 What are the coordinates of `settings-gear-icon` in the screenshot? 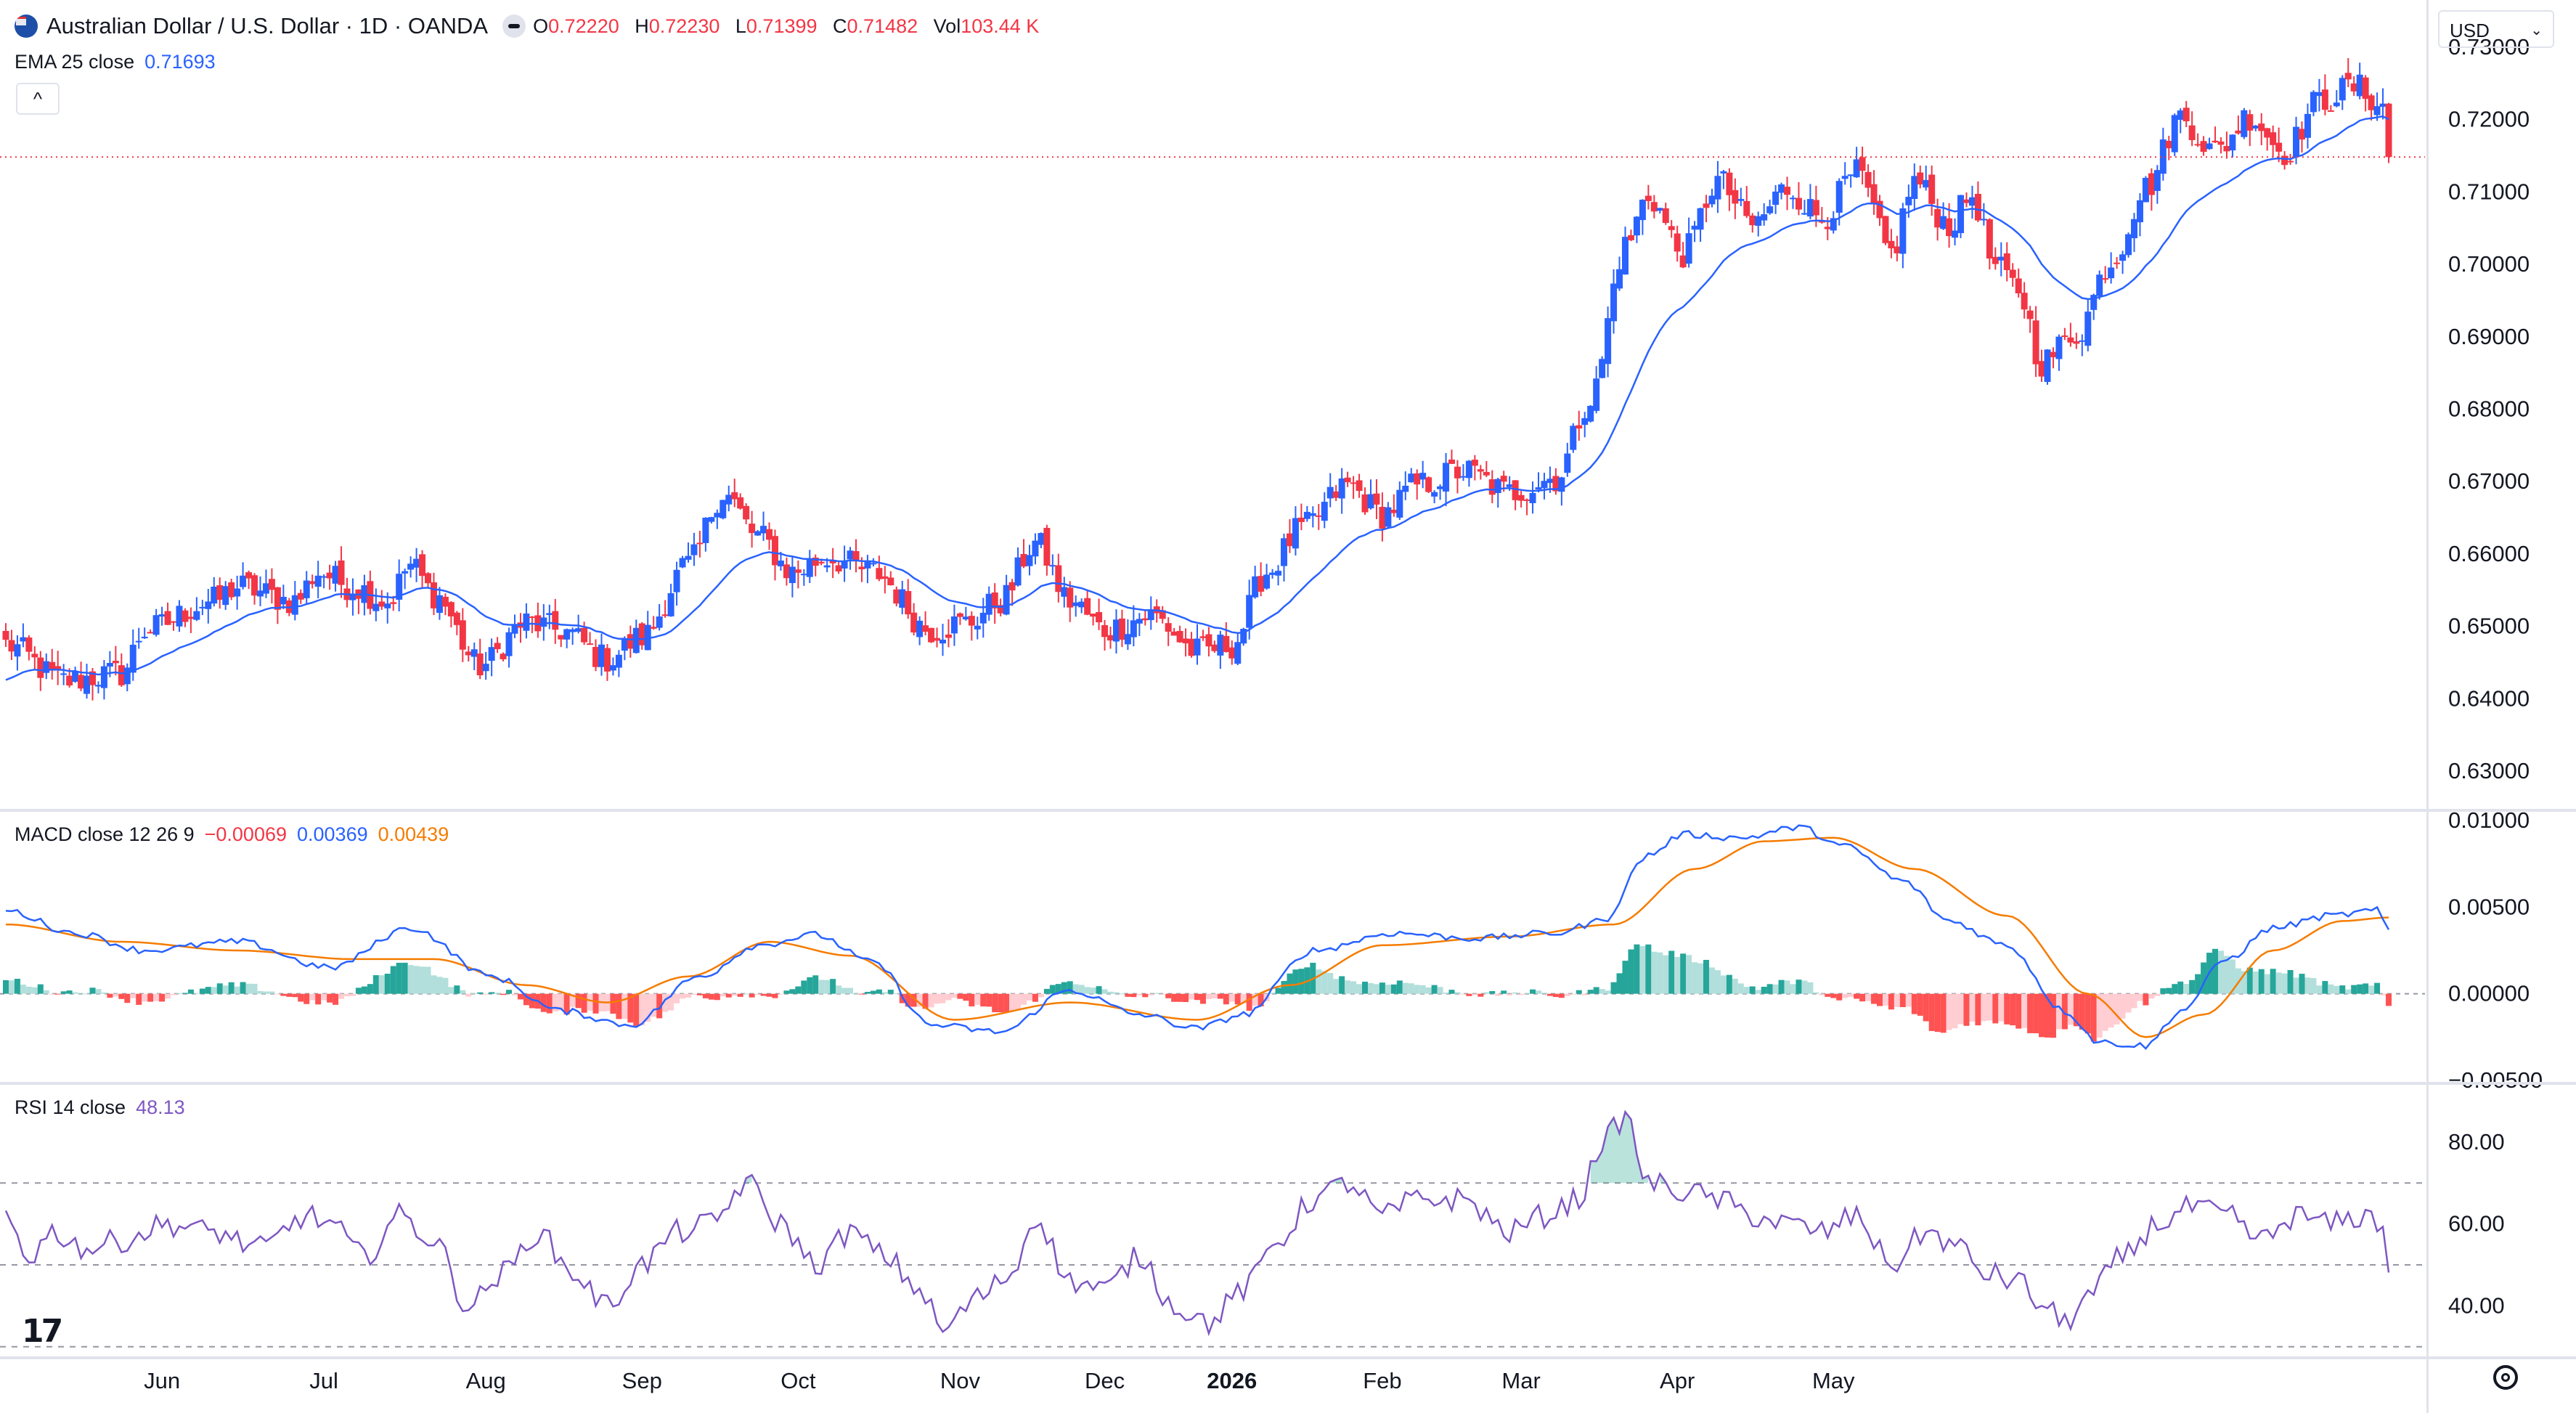 It's located at (2505, 1377).